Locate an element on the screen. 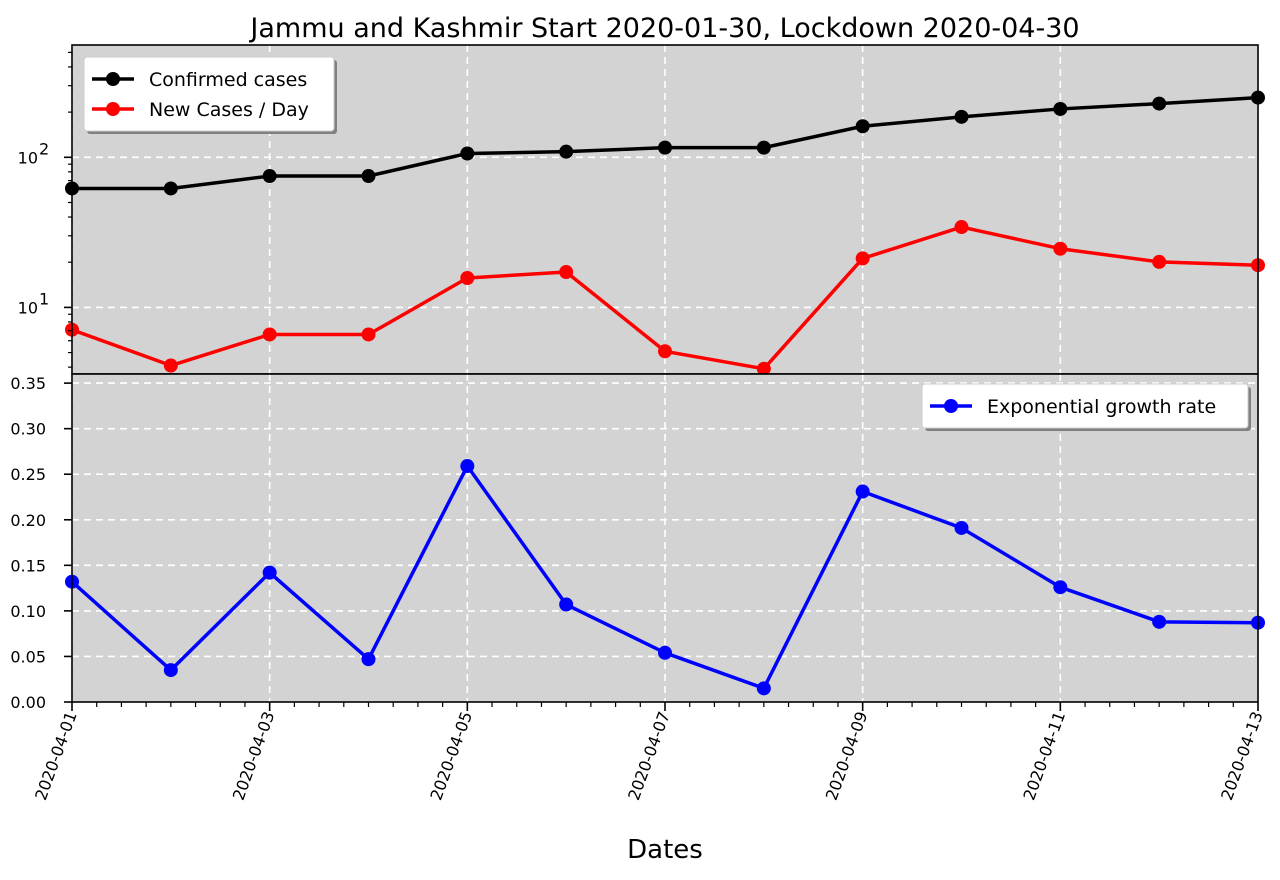 The image size is (1280, 880). bottom-y-tick-label: 0.20 is located at coordinates (28, 520).